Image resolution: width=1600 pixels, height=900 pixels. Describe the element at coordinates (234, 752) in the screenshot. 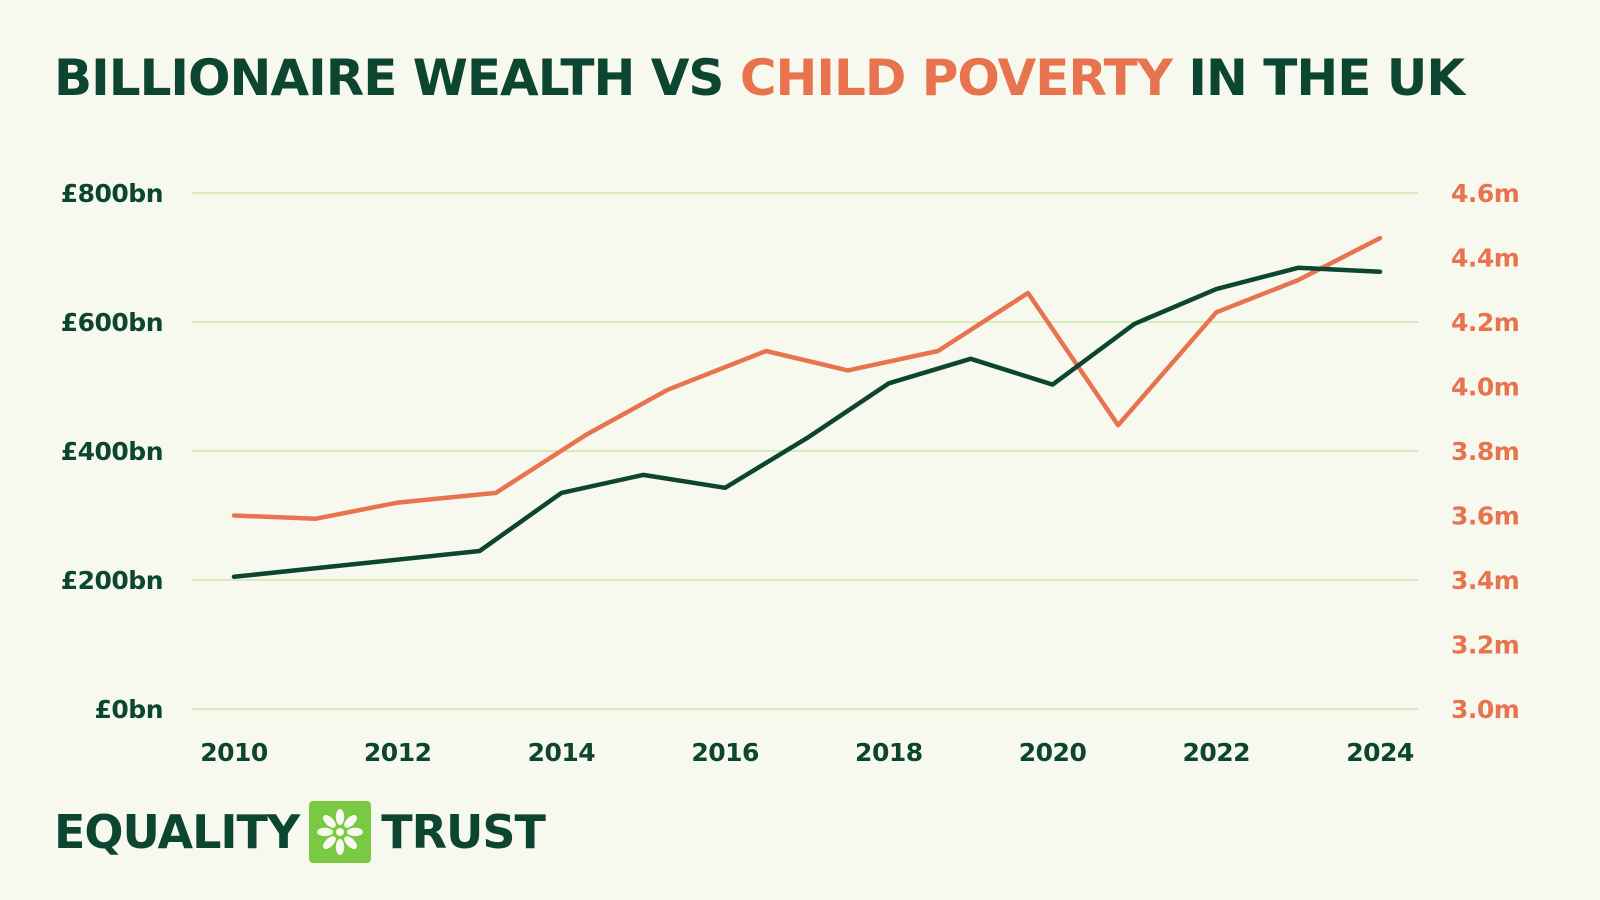

I see `x-tick-label: 2010` at that location.